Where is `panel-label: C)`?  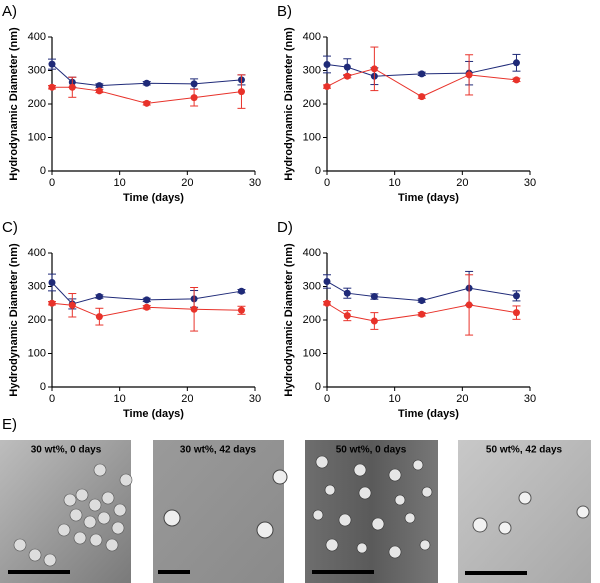
panel-label: C) is located at coordinates (10, 227).